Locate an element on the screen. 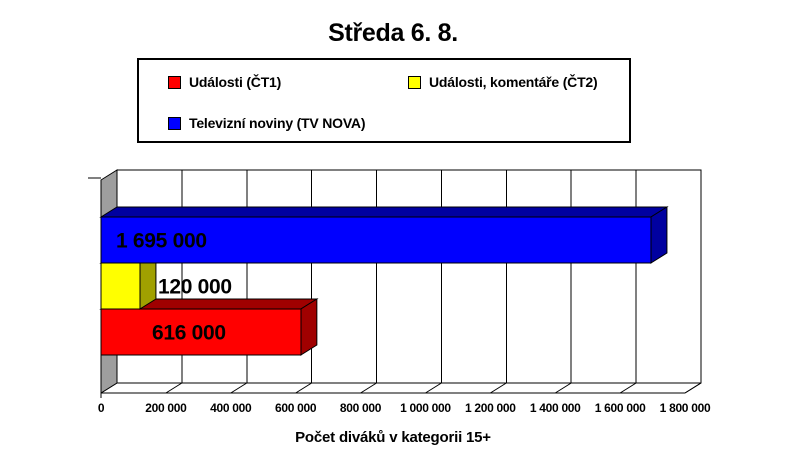 The height and width of the screenshot is (464, 802). x-axis-tick-label: 0 is located at coordinates (101, 408).